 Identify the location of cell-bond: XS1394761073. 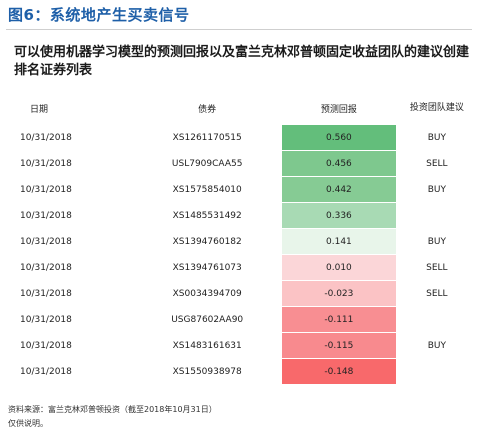
(207, 267).